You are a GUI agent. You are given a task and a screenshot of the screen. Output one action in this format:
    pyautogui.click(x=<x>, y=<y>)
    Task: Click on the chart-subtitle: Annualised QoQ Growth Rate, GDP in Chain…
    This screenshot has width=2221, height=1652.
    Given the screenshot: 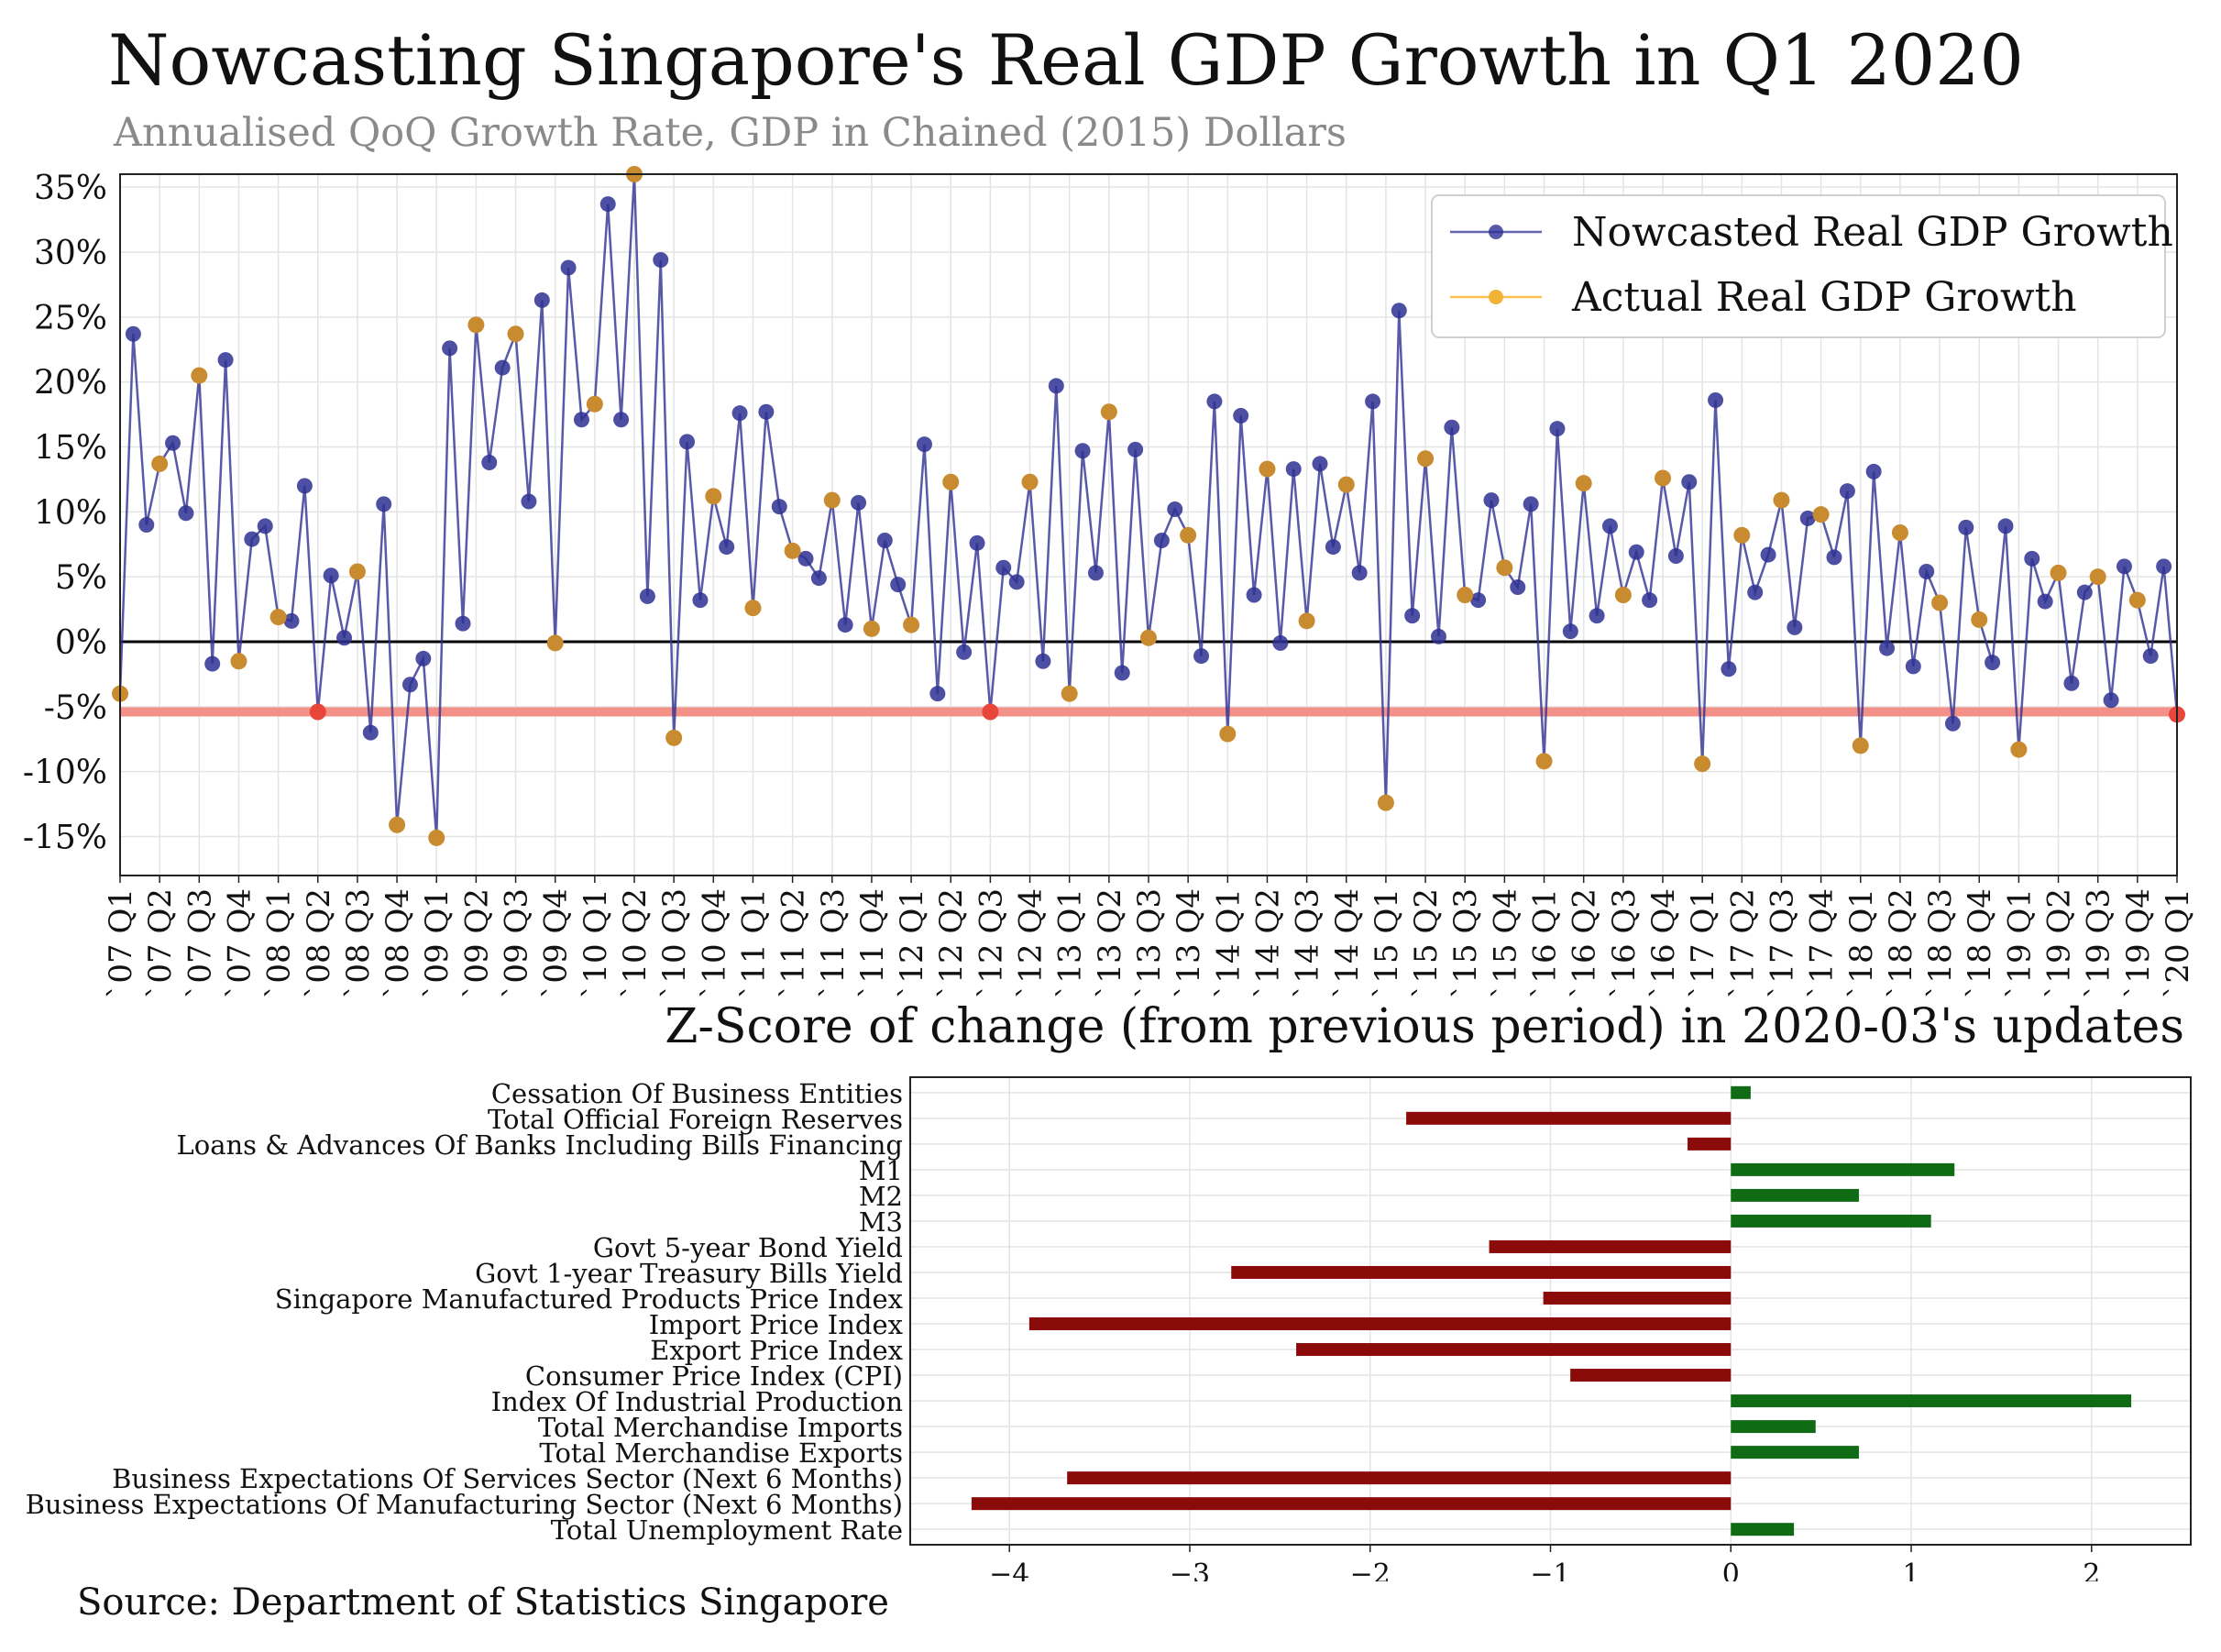 What is the action you would take?
    pyautogui.click(x=731, y=133)
    